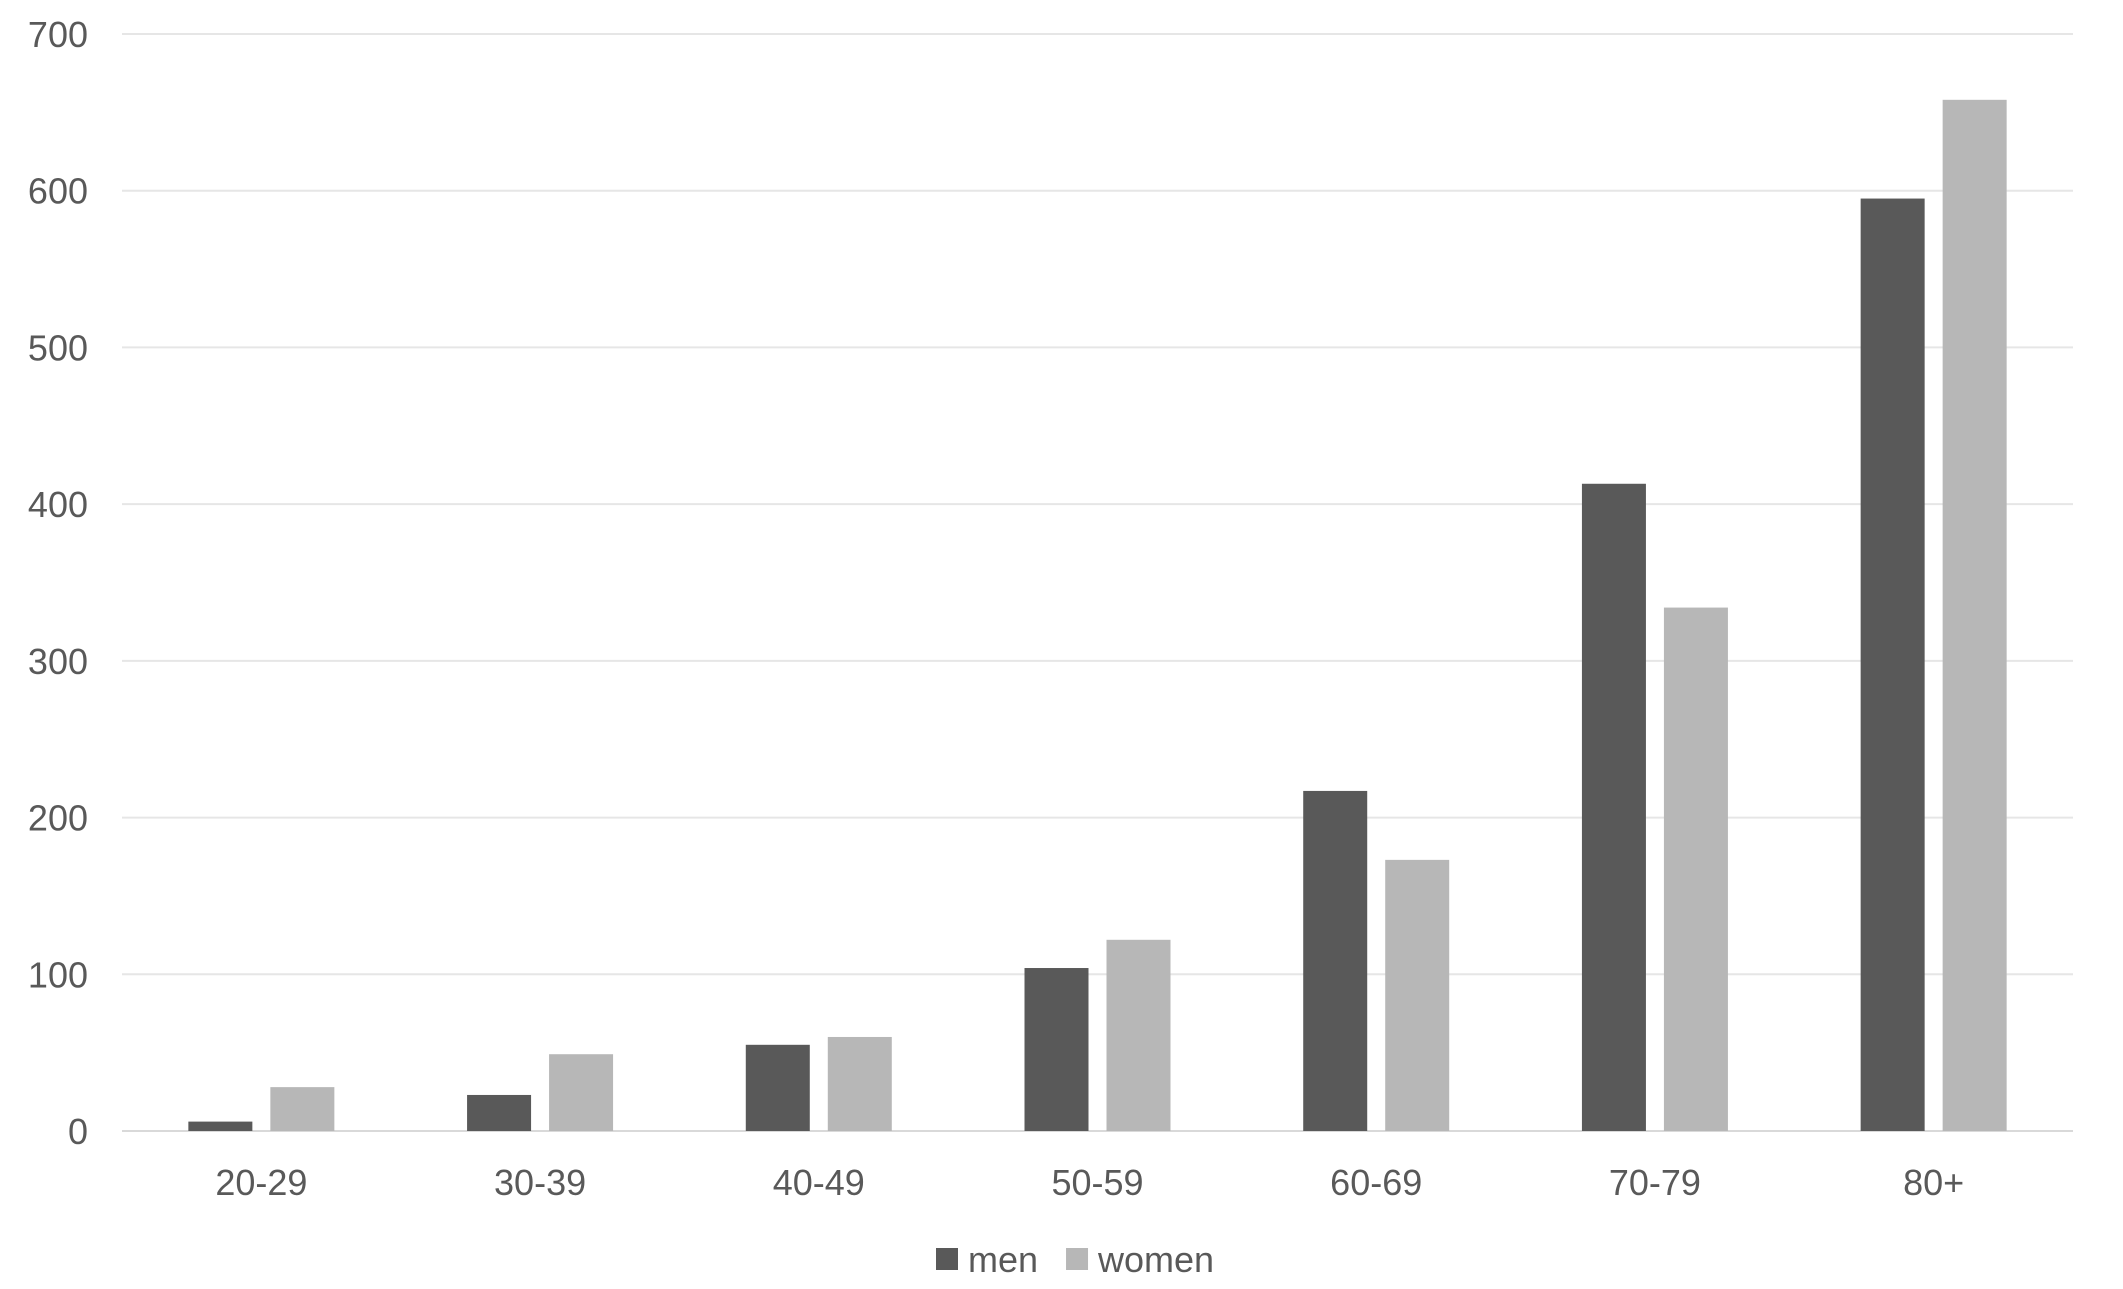 Image resolution: width=2123 pixels, height=1289 pixels. What do you see at coordinates (78, 1131) in the screenshot?
I see `y-tick-label: 0` at bounding box center [78, 1131].